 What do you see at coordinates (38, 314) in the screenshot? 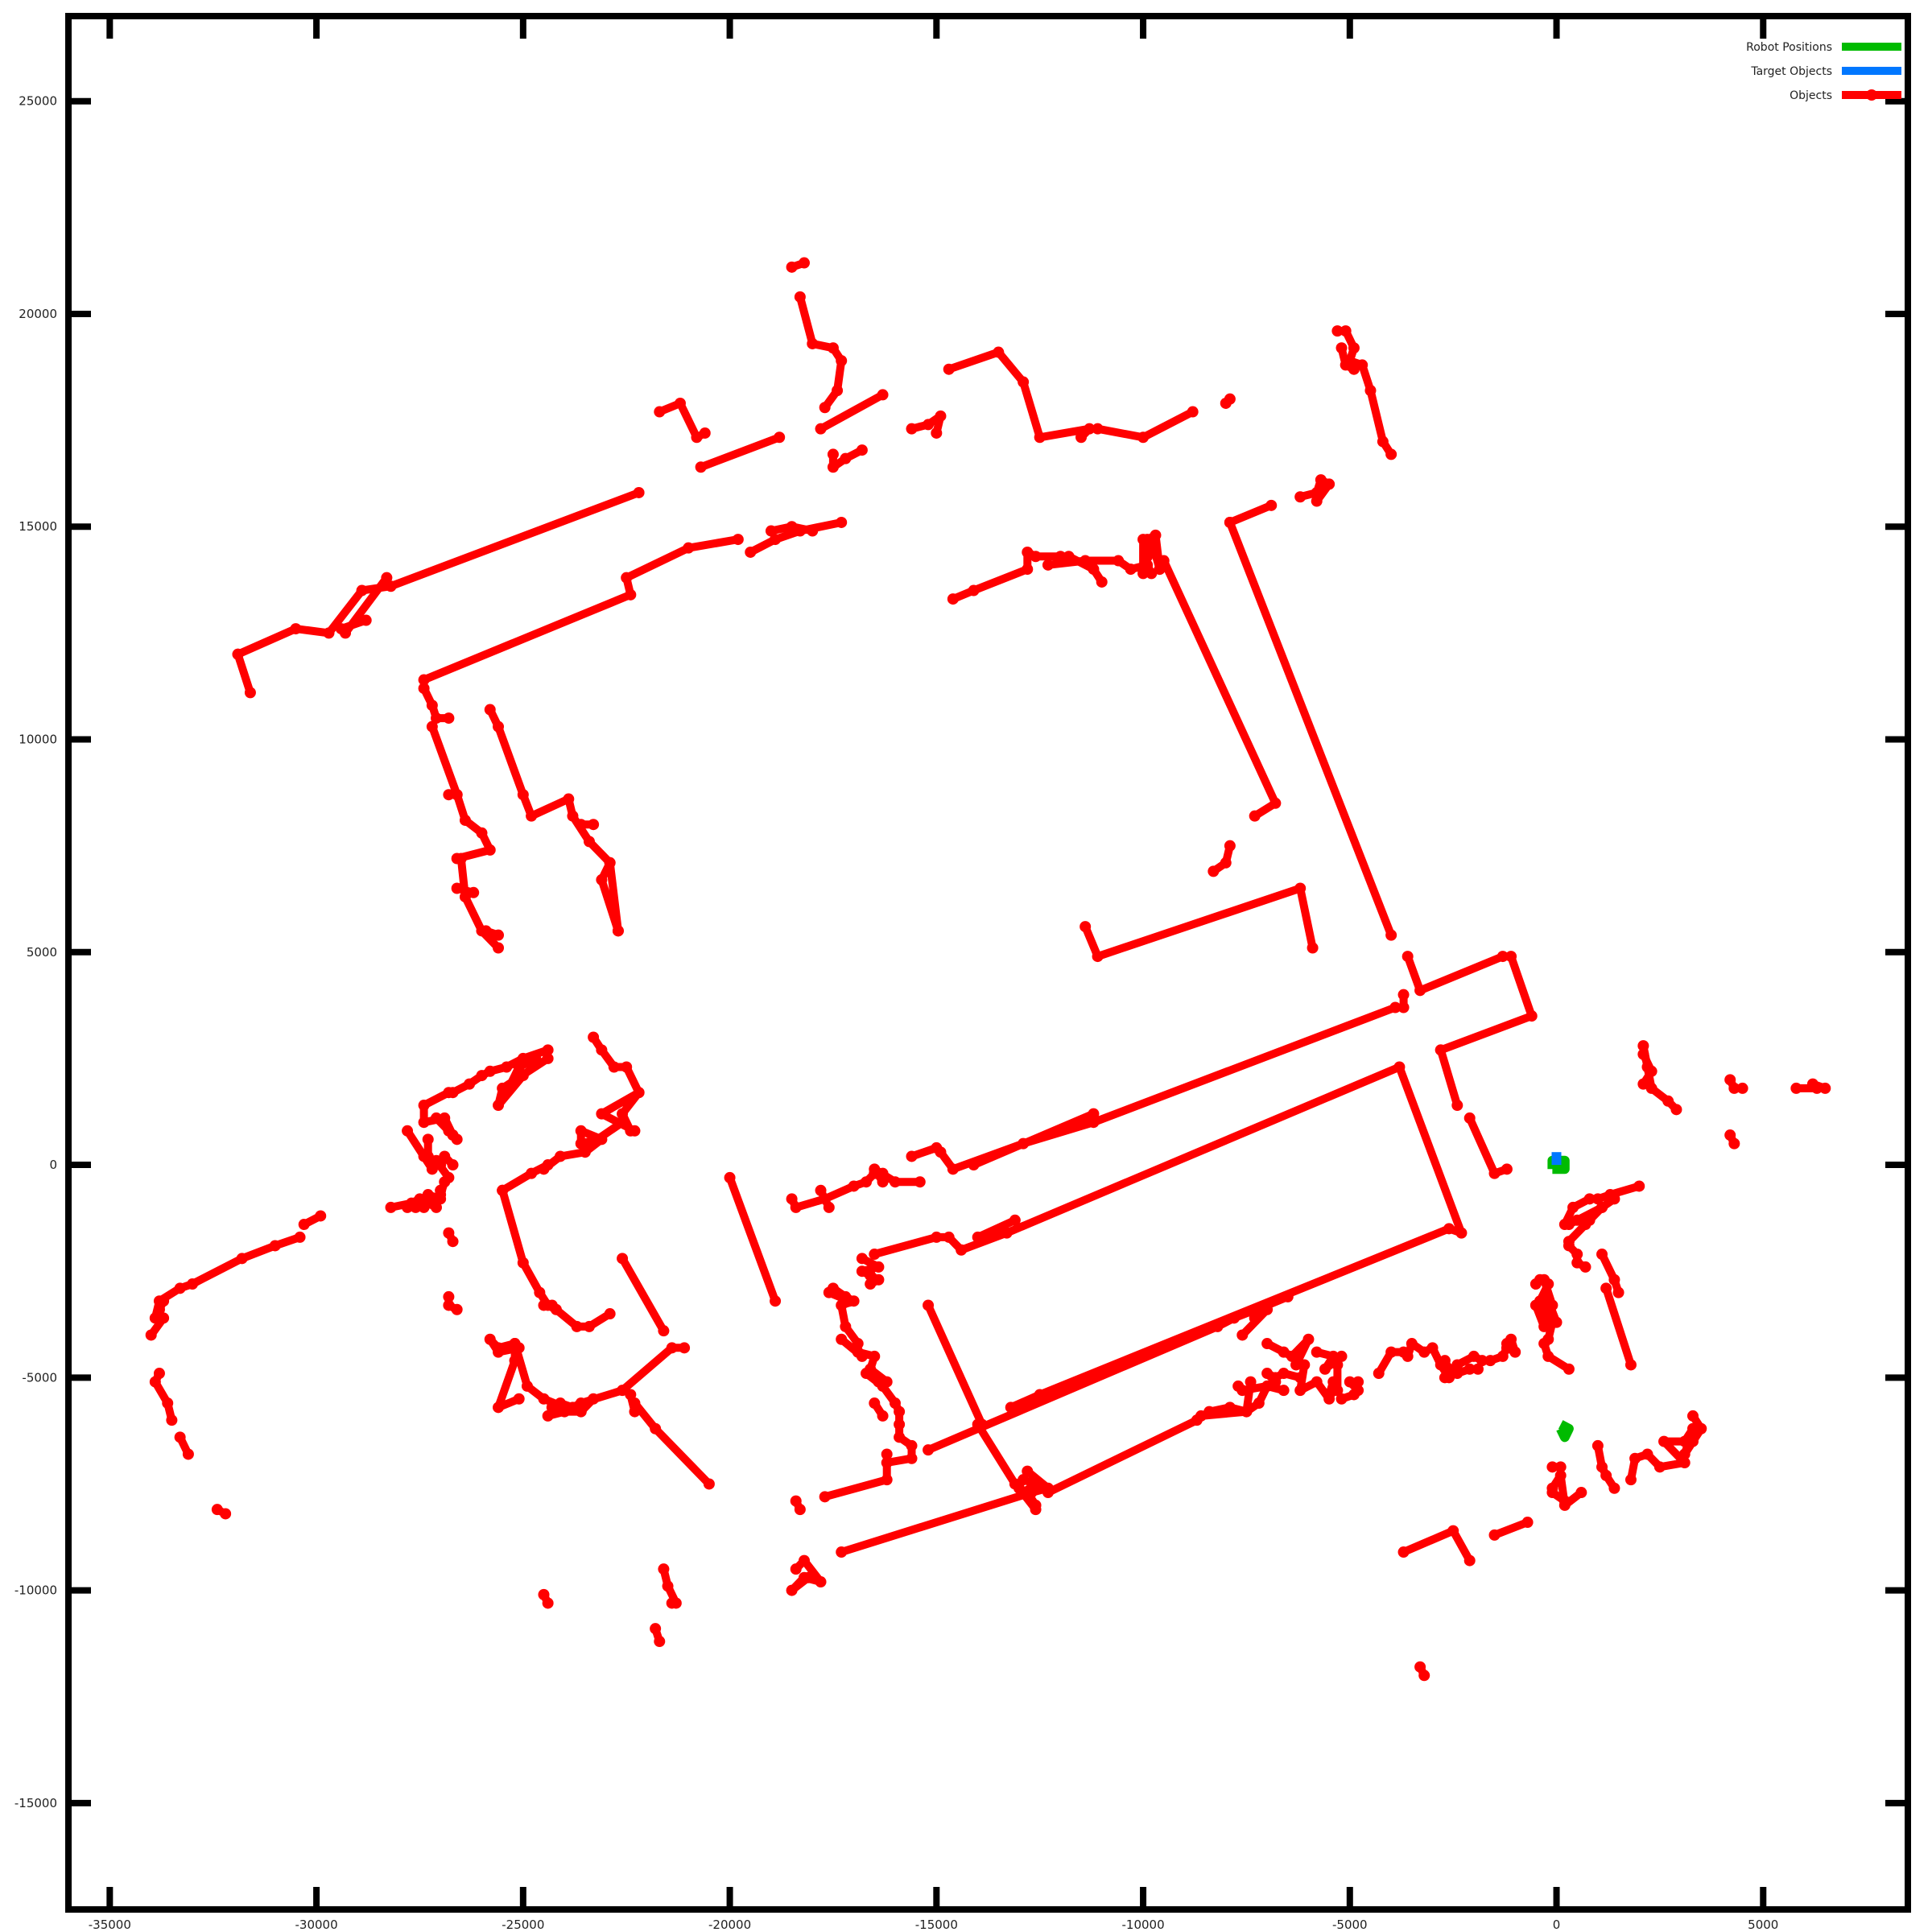
I see `y-tick-label: 20000` at bounding box center [38, 314].